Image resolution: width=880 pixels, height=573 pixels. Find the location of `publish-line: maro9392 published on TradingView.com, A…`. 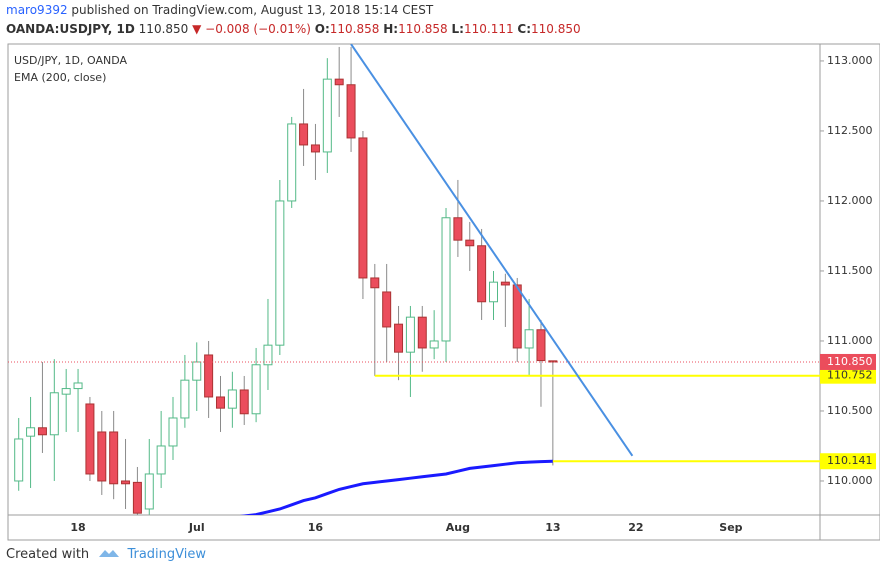

publish-line: maro9392 published on TradingView.com, A… is located at coordinates (219, 10).